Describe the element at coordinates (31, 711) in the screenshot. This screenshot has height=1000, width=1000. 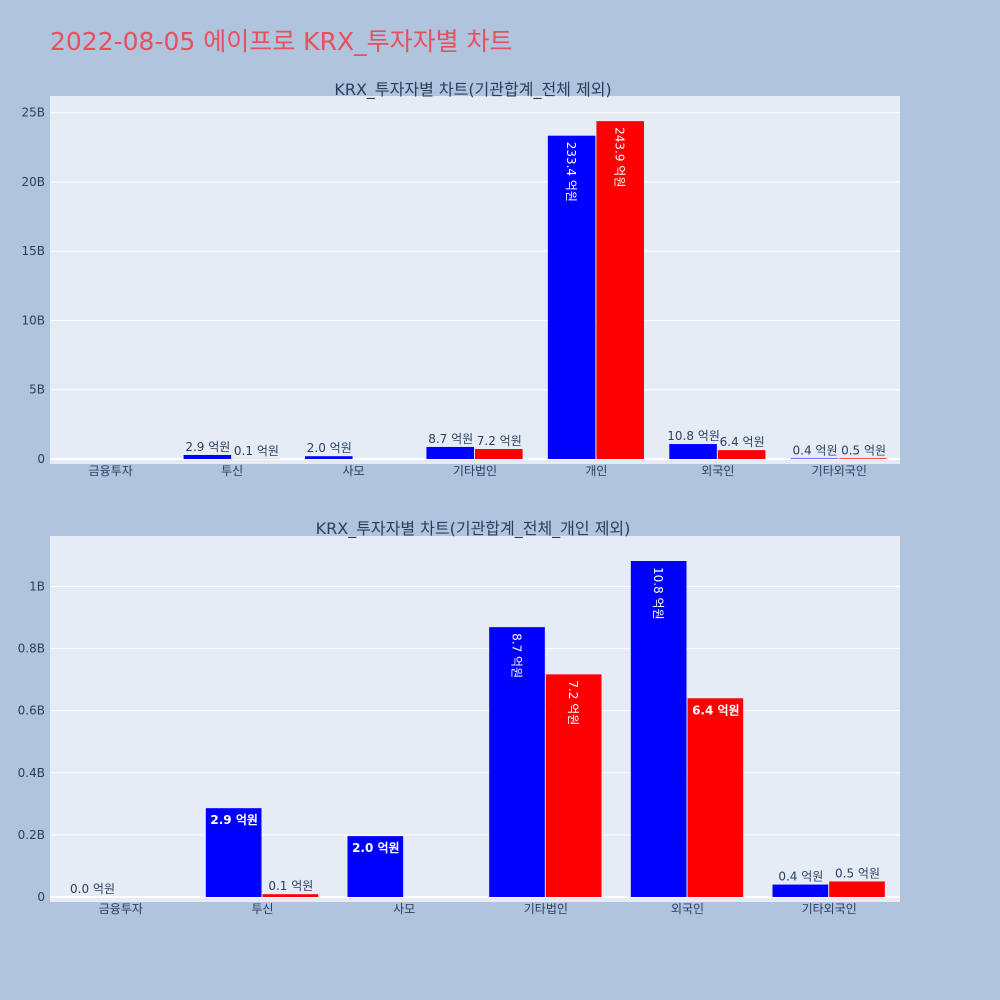
I see `y-tick-label: 0.6B` at that location.